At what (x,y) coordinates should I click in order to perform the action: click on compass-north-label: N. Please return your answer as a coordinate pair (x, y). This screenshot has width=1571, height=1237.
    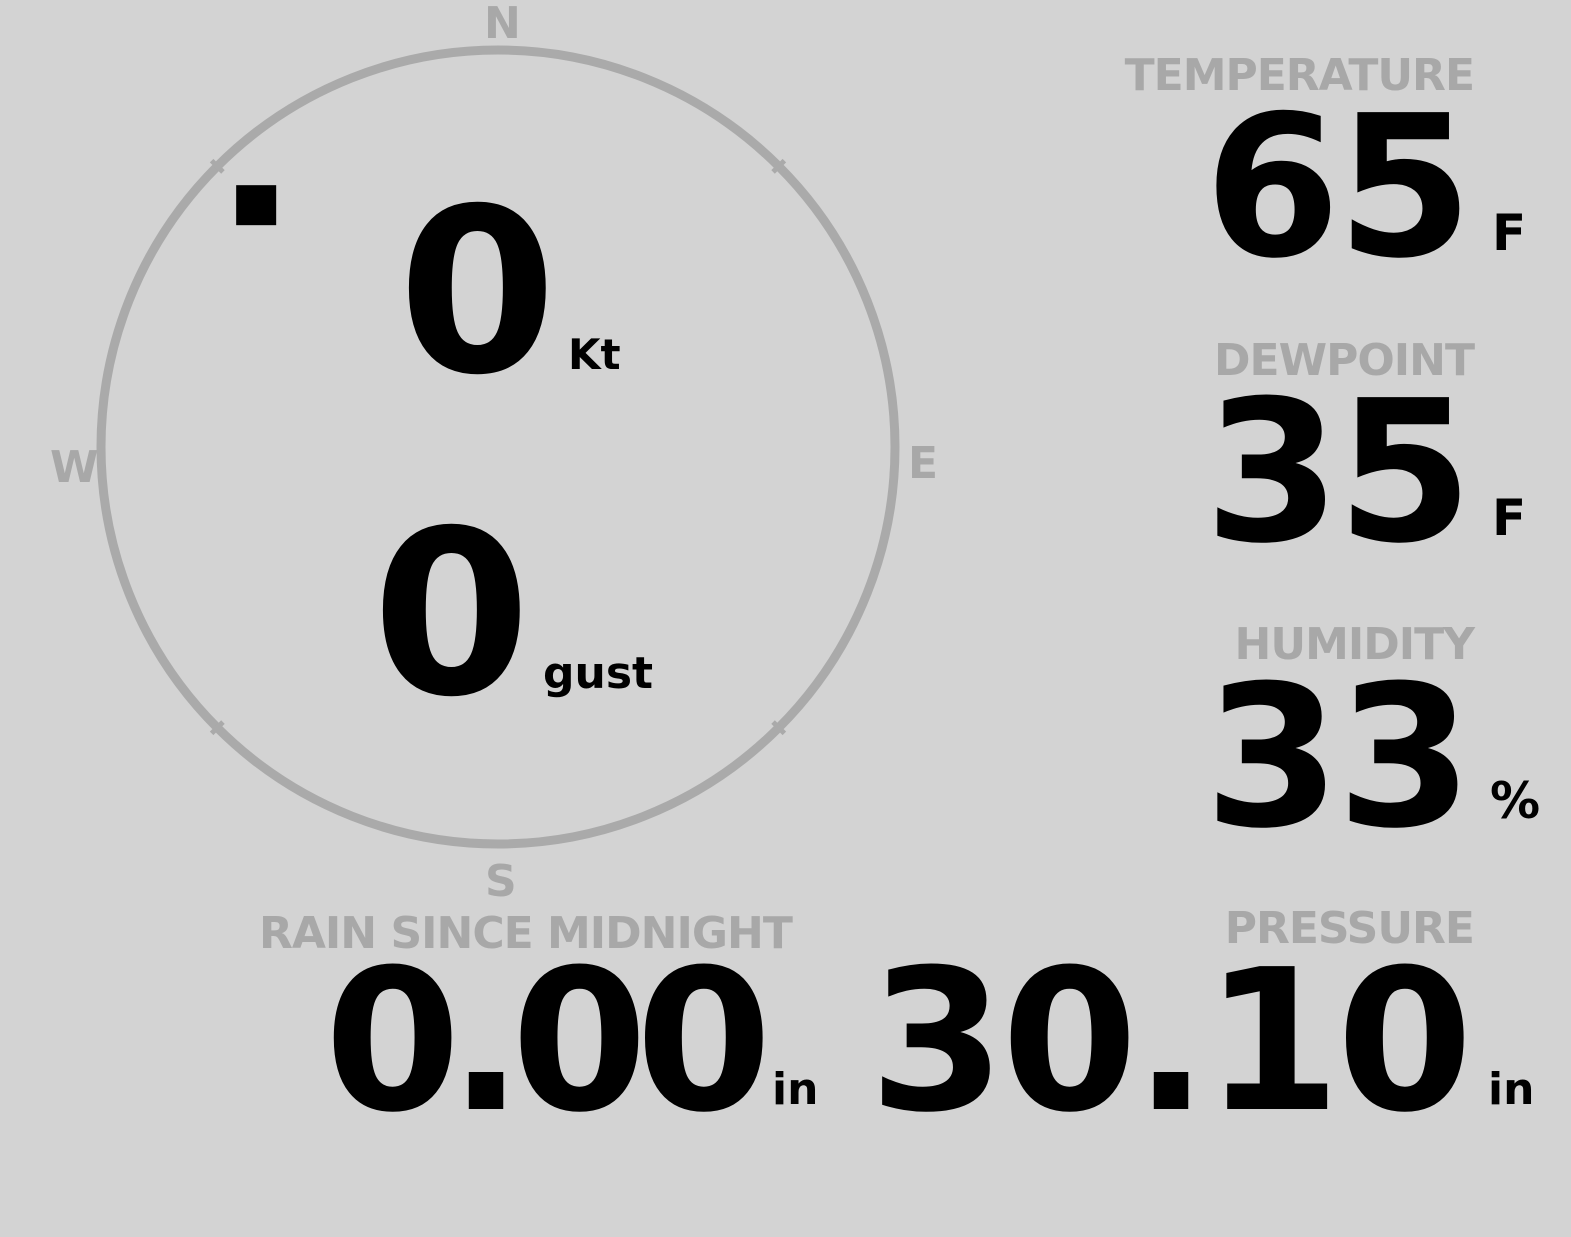
    Looking at the image, I should click on (502, 24).